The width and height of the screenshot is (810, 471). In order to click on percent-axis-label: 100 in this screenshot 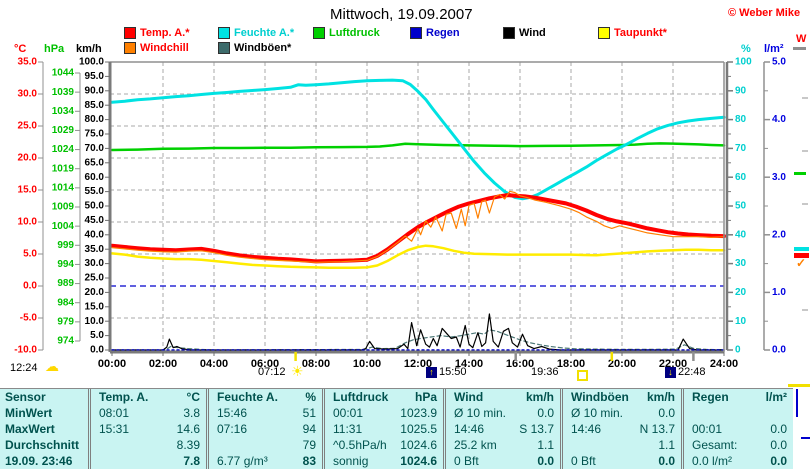, I will do `click(743, 62)`.